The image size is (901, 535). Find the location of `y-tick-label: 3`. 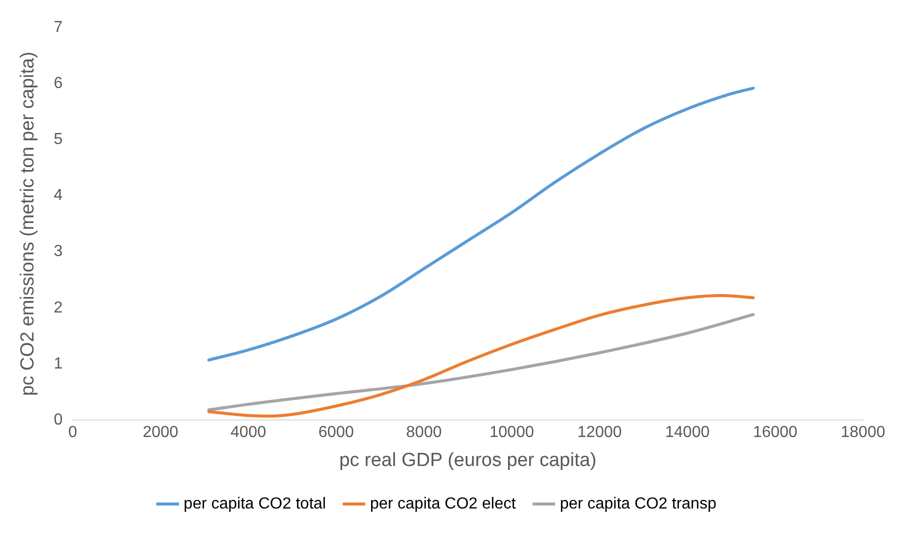

y-tick-label: 3 is located at coordinates (58, 251).